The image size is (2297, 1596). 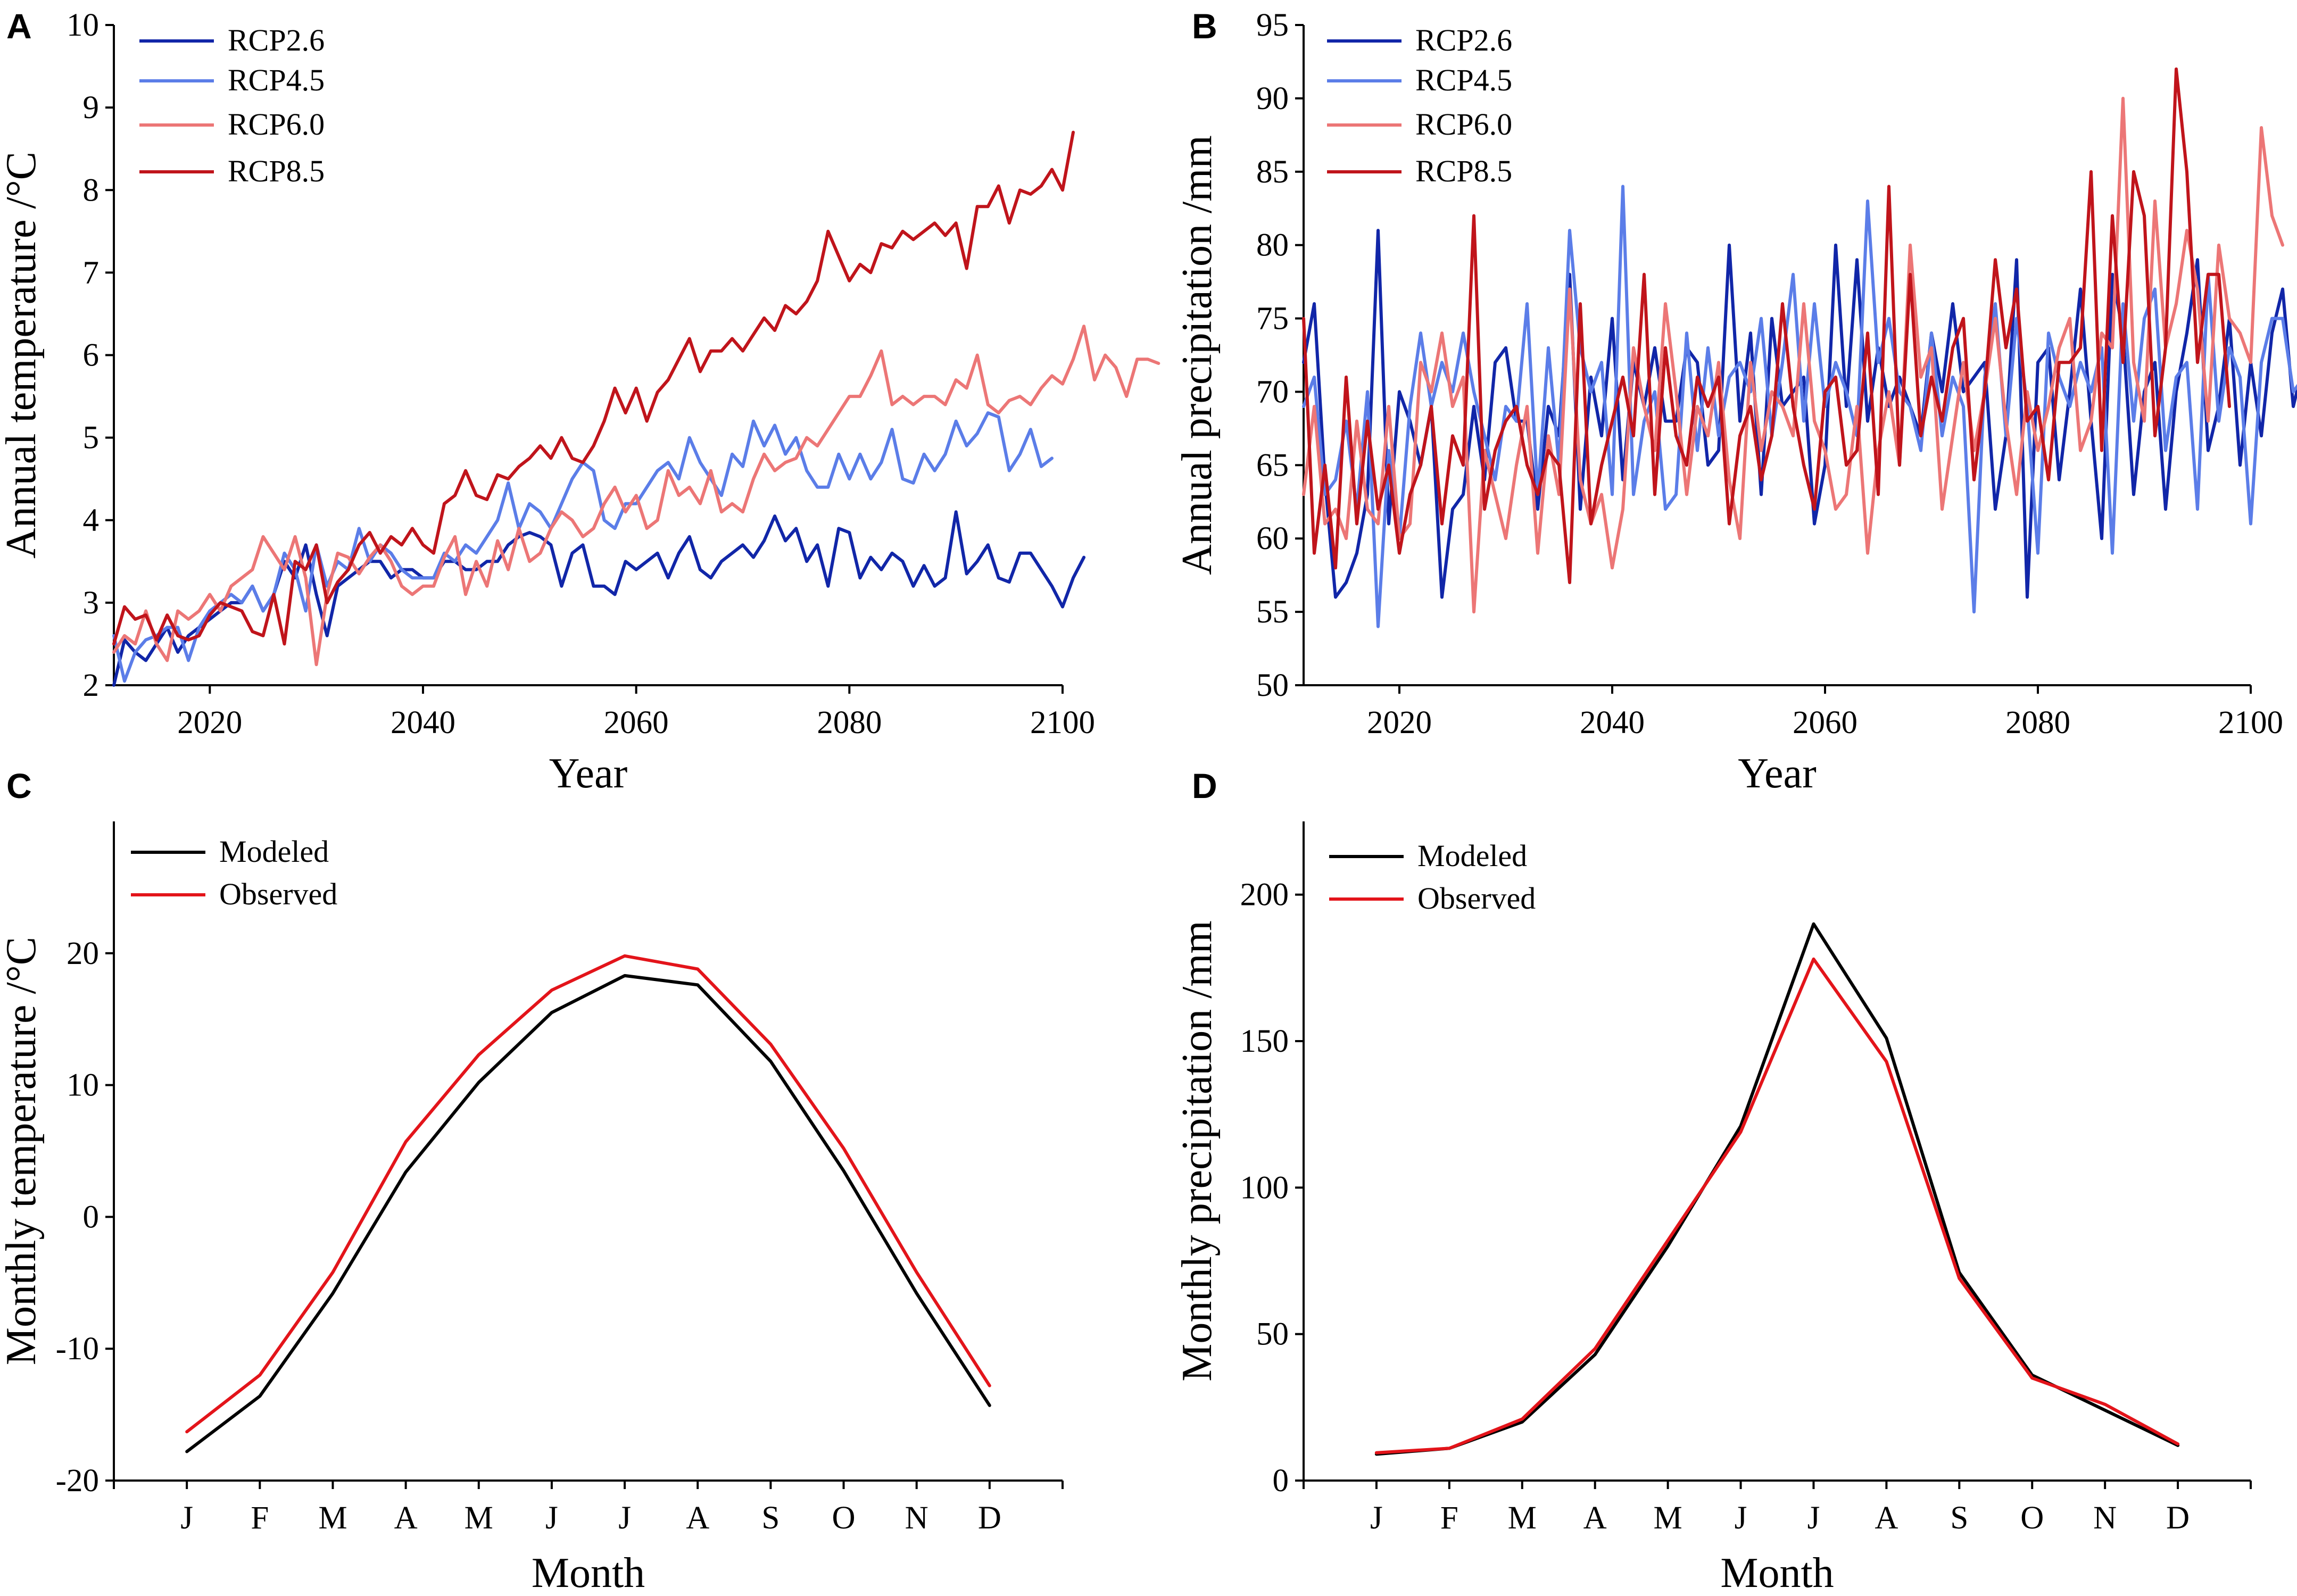 What do you see at coordinates (1264, 1041) in the screenshot?
I see `y-tick-label: 150` at bounding box center [1264, 1041].